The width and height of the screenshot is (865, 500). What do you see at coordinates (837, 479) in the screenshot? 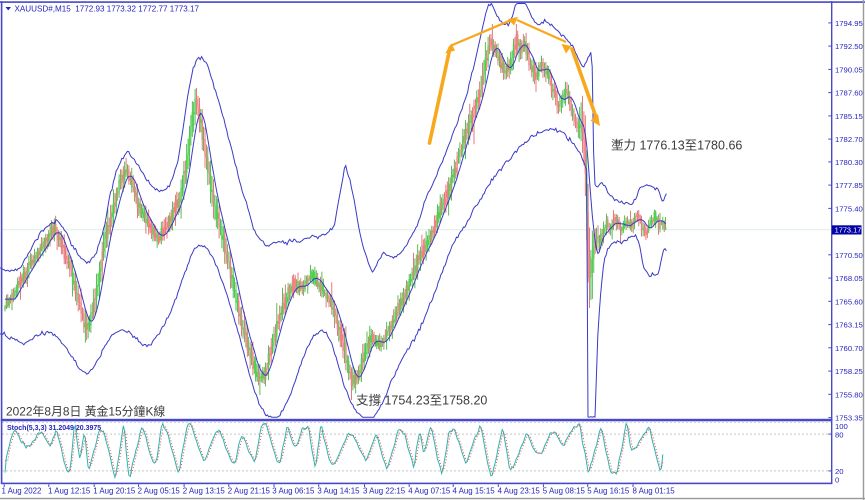
I see `svg-text: 0` at bounding box center [837, 479].